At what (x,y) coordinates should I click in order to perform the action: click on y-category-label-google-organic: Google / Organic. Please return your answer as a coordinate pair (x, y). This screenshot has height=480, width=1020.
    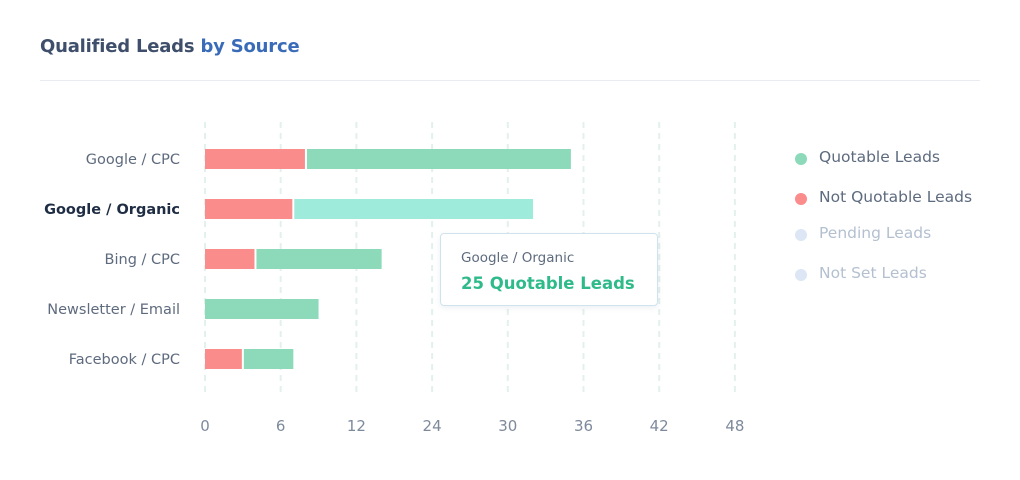
    Looking at the image, I should click on (112, 210).